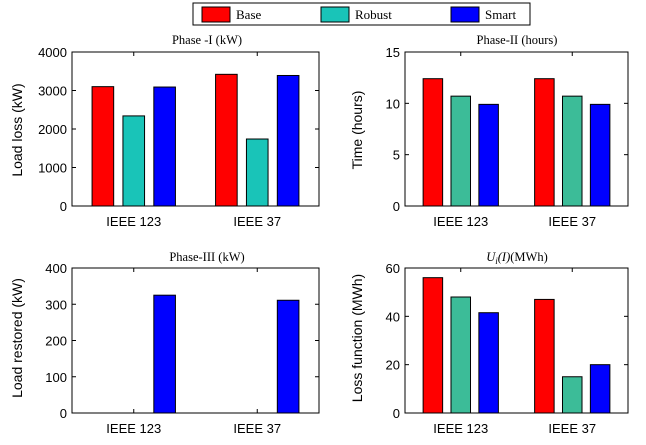 Image resolution: width=646 pixels, height=445 pixels. I want to click on panel-4-ytick-label: 20, so click(393, 365).